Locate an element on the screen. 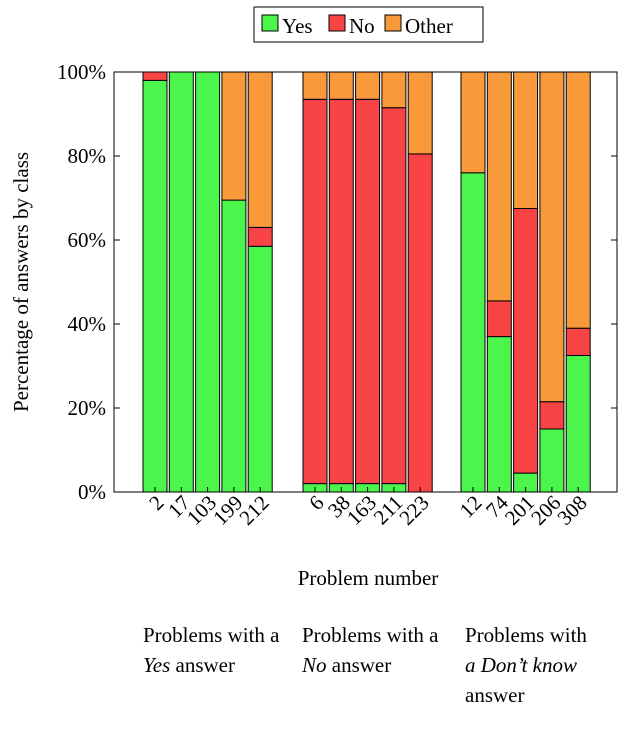 The height and width of the screenshot is (740, 619). y-axis-label: Percentage of answers by class is located at coordinates (21, 282).